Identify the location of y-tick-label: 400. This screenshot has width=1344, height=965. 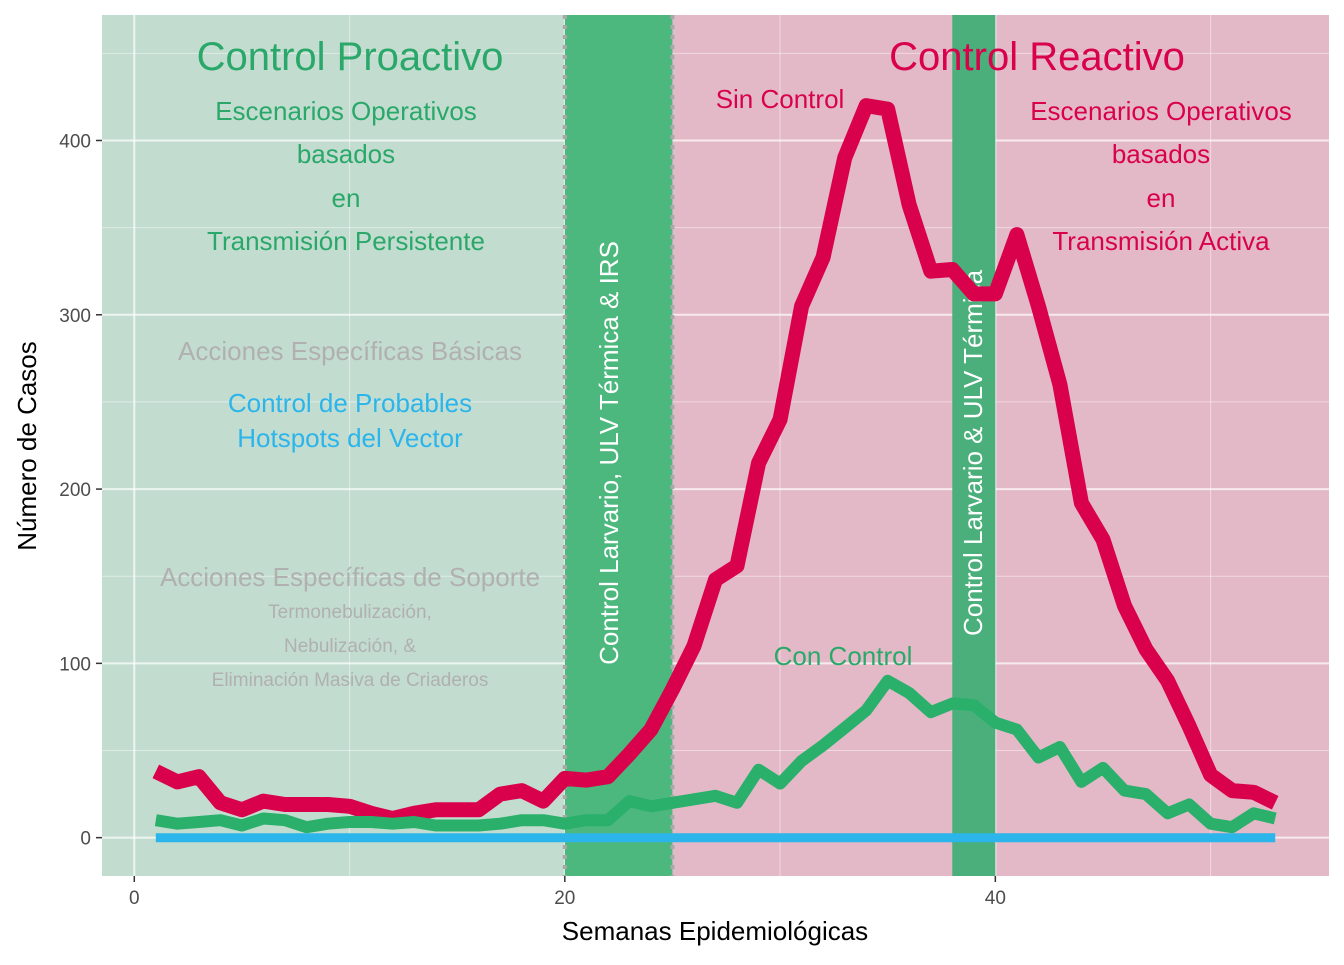
(75, 141).